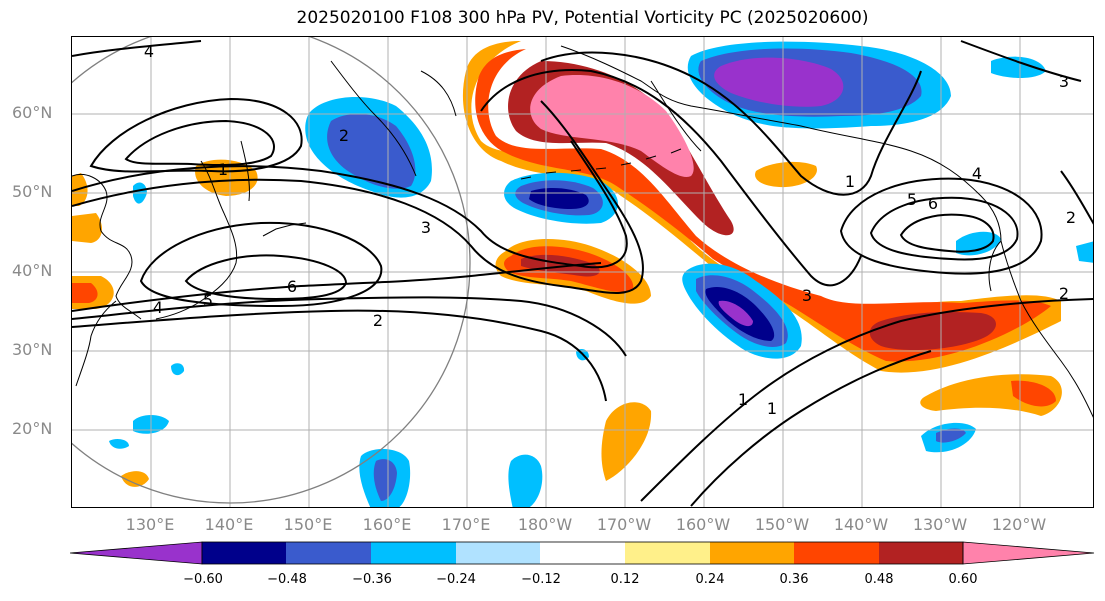 This screenshot has width=1105, height=601. Describe the element at coordinates (940, 524) in the screenshot. I see `lon-label-130w: 130°W` at that location.